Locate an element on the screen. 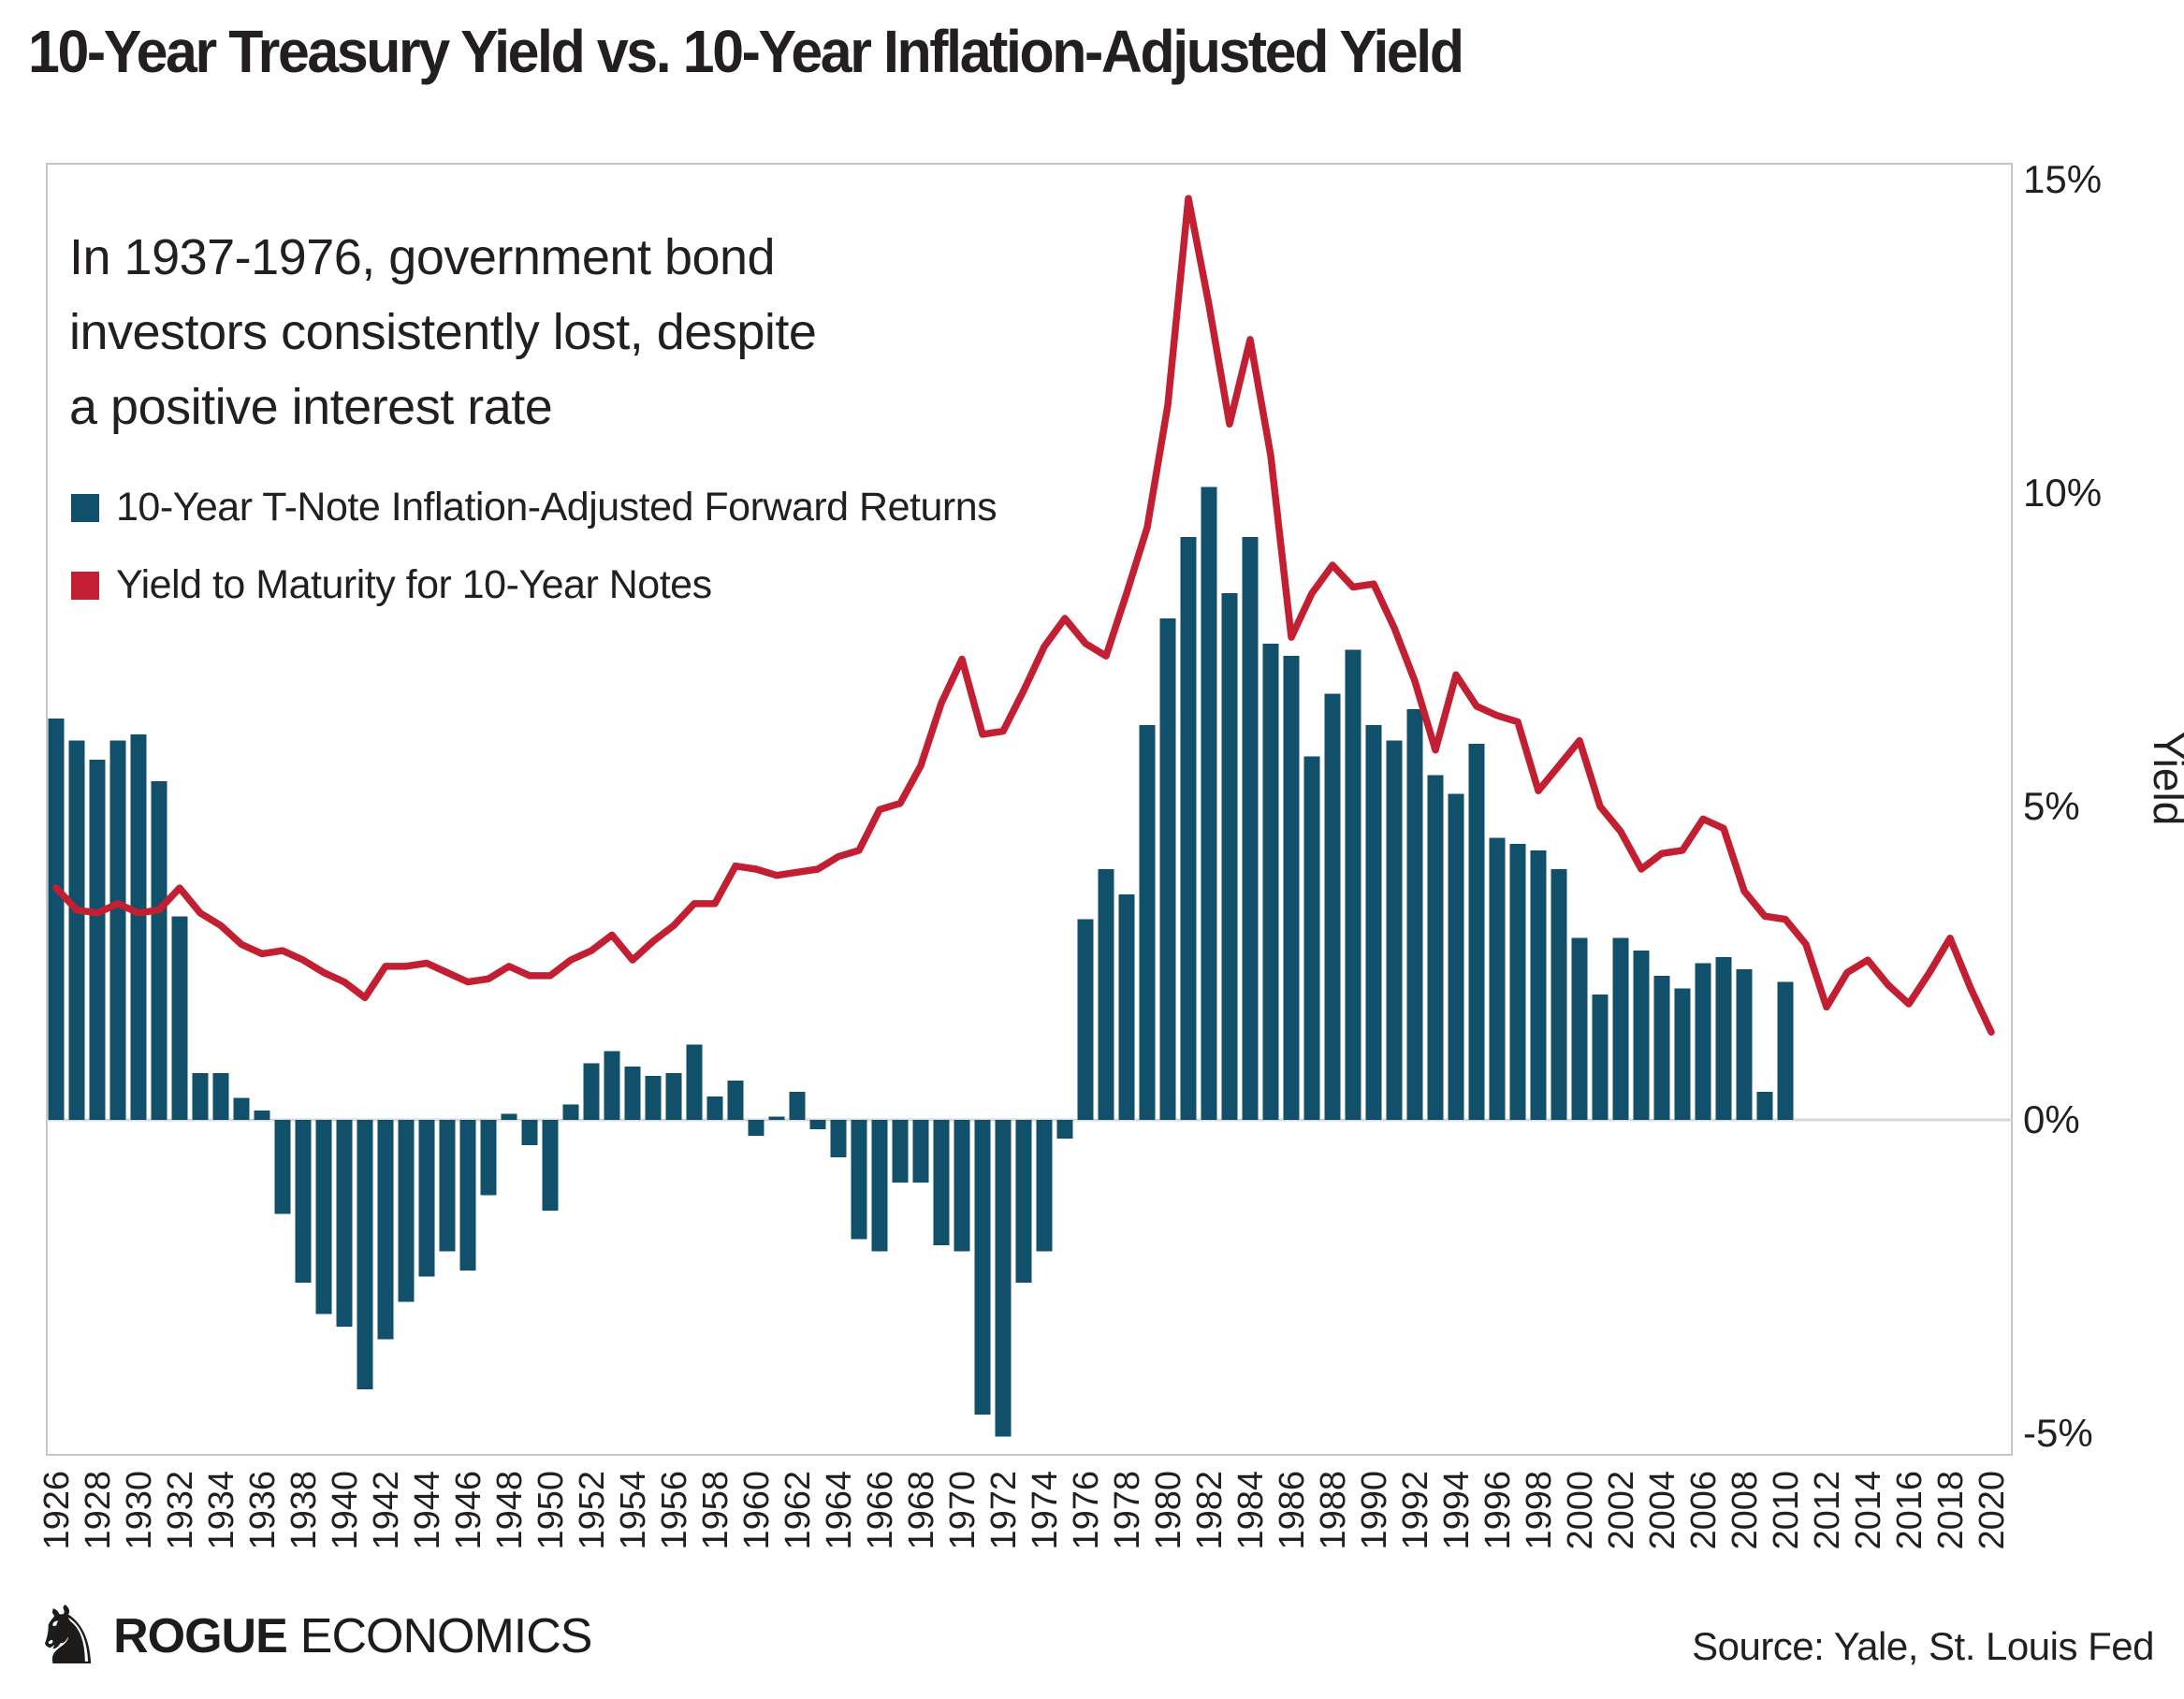 The image size is (2184, 1699). bar-1981 is located at coordinates (1188, 828).